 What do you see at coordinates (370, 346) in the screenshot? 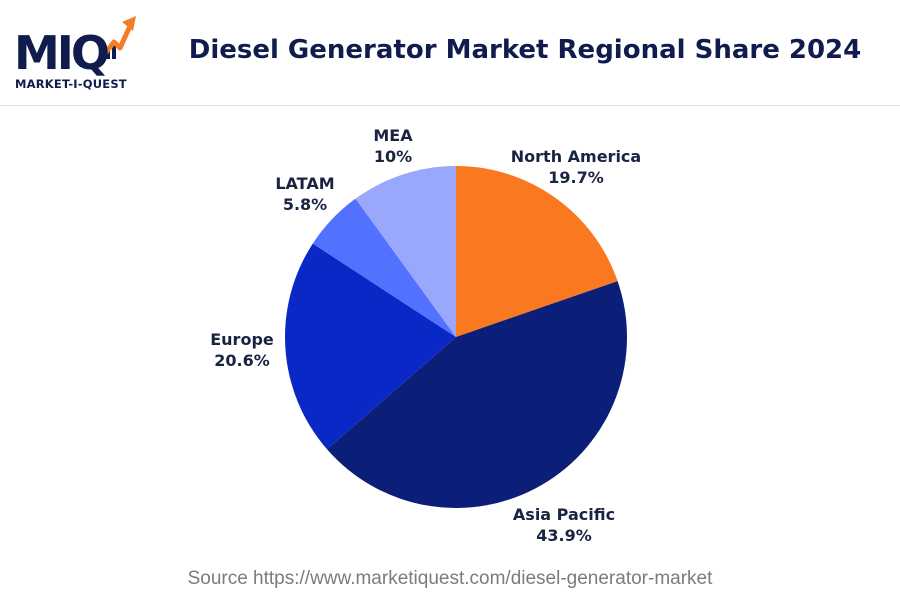
I see `pie-slice-europe` at bounding box center [370, 346].